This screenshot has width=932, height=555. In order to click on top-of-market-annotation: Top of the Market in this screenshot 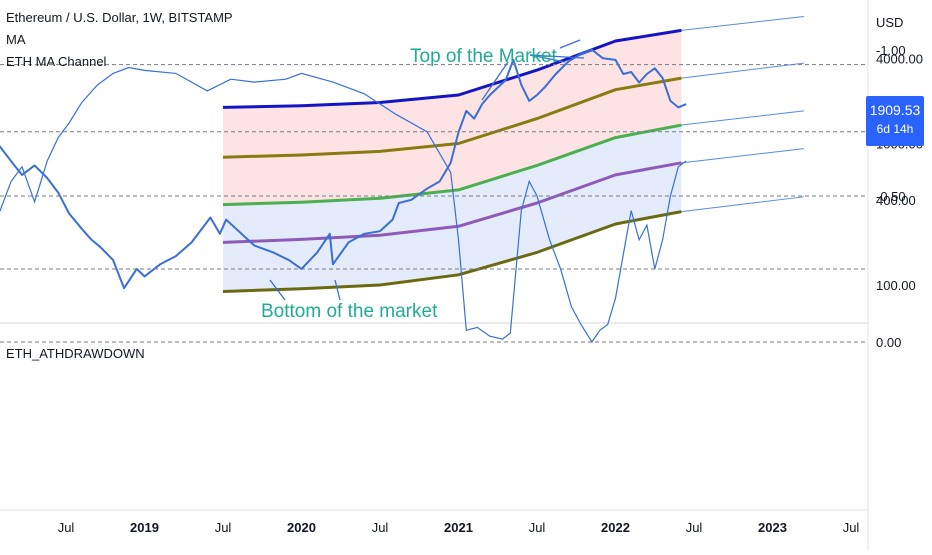, I will do `click(483, 56)`.